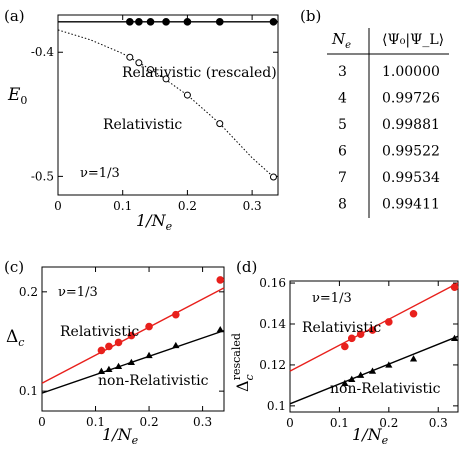  What do you see at coordinates (385, 389) in the screenshot?
I see `panel-d-label-nonrel: non-Relativistic` at bounding box center [385, 389].